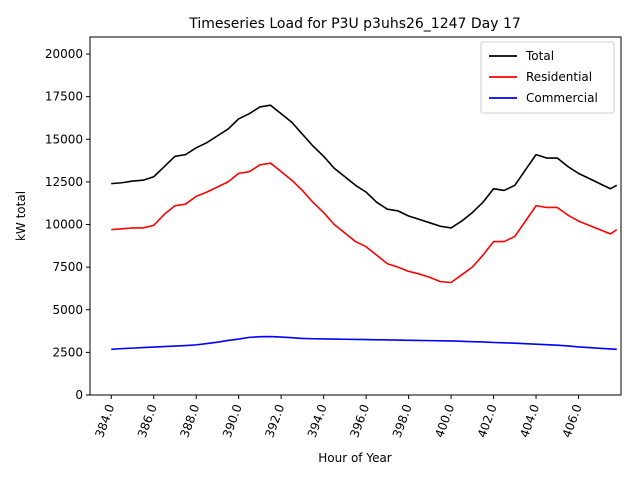  Describe the element at coordinates (79, 395) in the screenshot. I see `y-tick-label: 0` at that location.